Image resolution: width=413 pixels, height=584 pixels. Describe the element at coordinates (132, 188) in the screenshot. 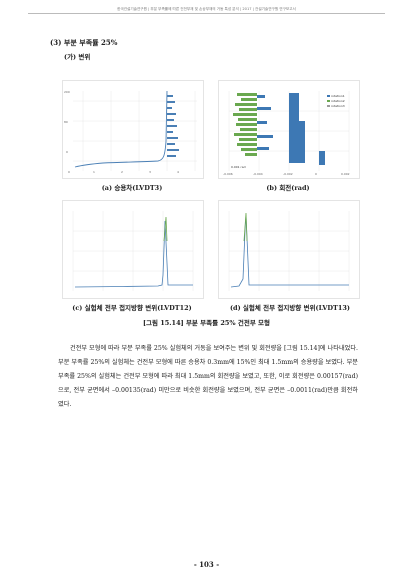

I see `caption-a: (a) 승용차(LVDT3)` at that location.